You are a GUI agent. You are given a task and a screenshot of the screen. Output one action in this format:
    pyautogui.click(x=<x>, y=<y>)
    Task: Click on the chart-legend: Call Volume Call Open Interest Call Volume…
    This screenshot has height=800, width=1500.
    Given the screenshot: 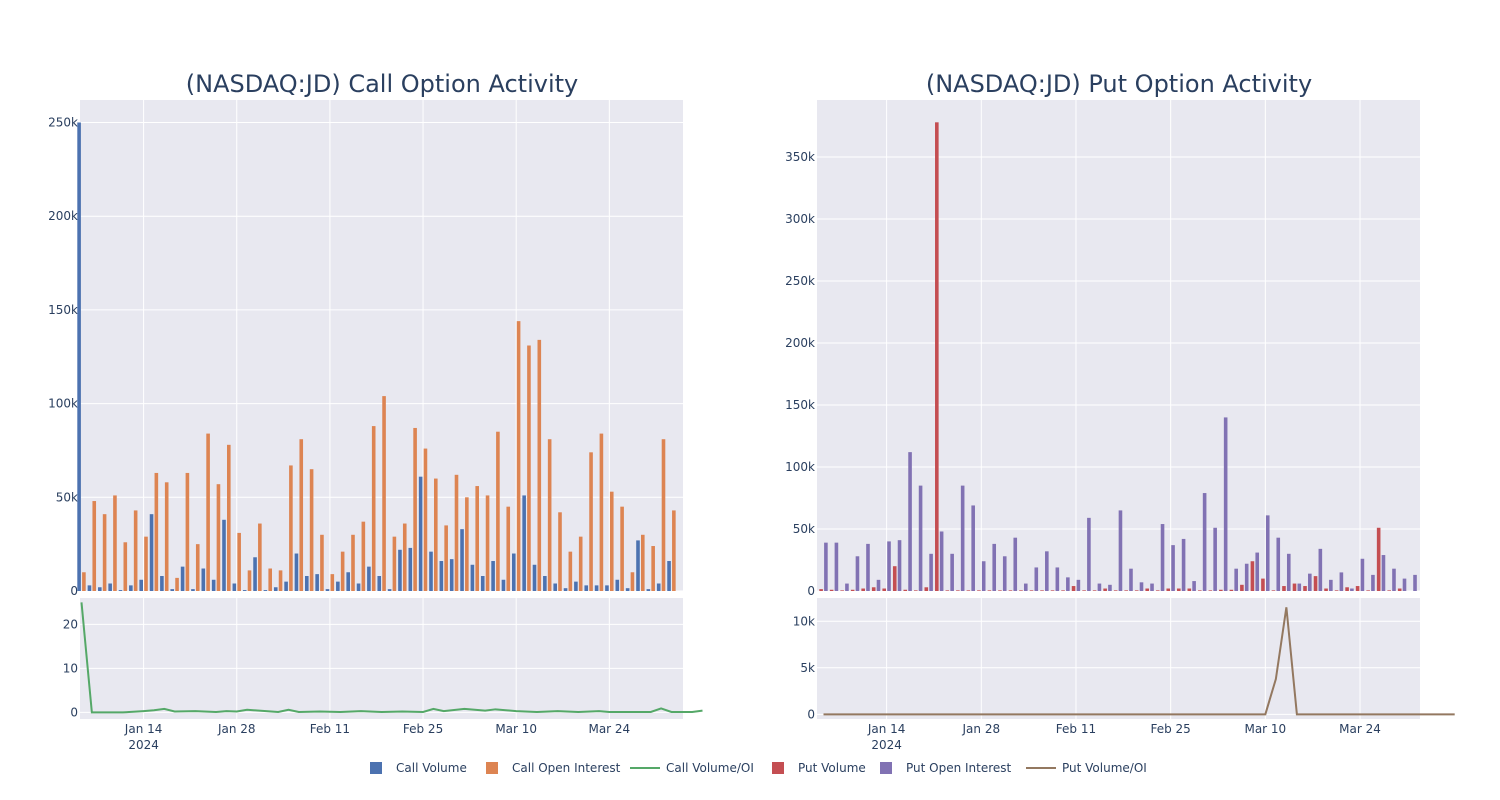 What is the action you would take?
    pyautogui.click(x=758, y=768)
    